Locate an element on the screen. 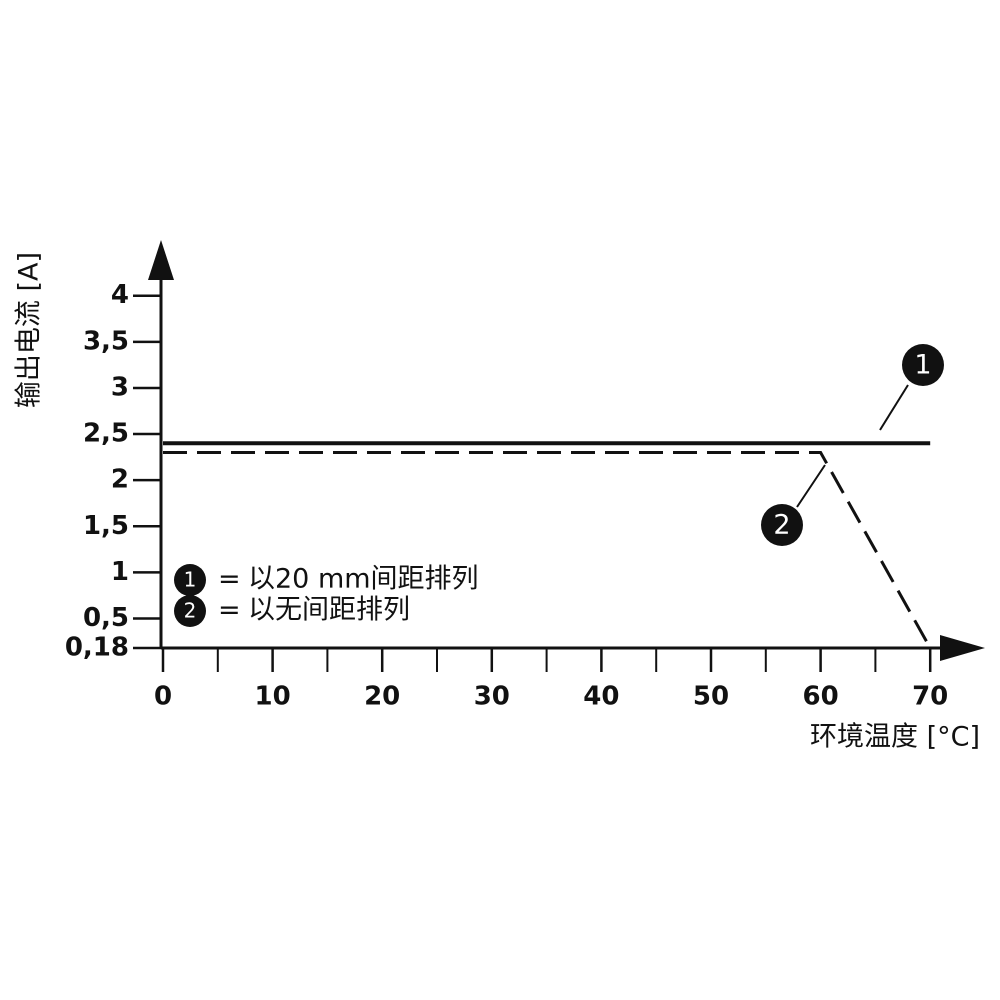 The width and height of the screenshot is (1000, 1000). y-tick-label: 1,5 is located at coordinates (106, 526).